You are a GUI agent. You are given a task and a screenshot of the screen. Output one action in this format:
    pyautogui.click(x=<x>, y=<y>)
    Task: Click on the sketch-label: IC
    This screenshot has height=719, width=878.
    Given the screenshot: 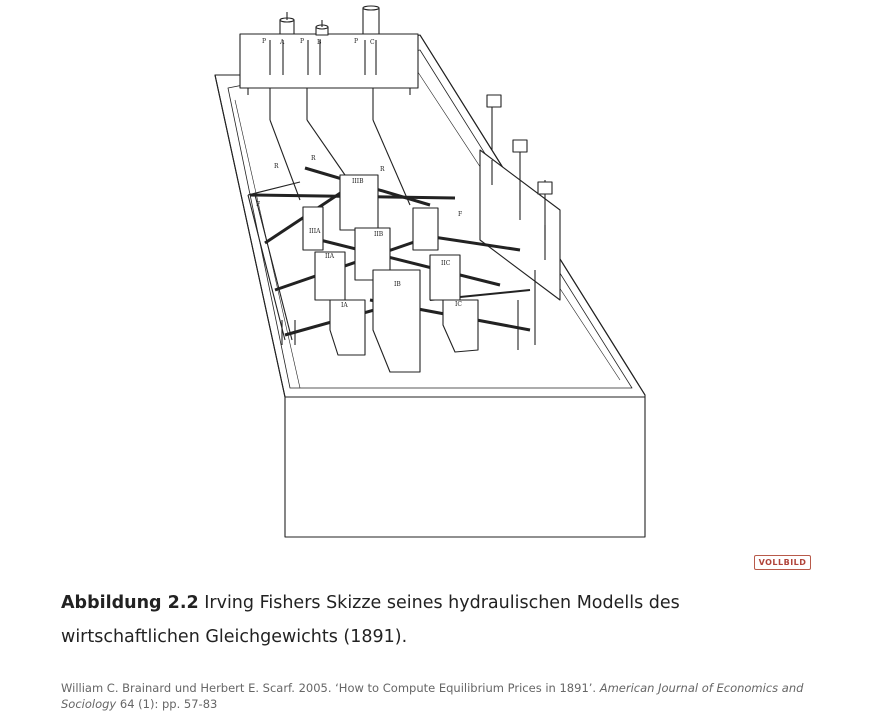 What is the action you would take?
    pyautogui.click(x=458, y=304)
    